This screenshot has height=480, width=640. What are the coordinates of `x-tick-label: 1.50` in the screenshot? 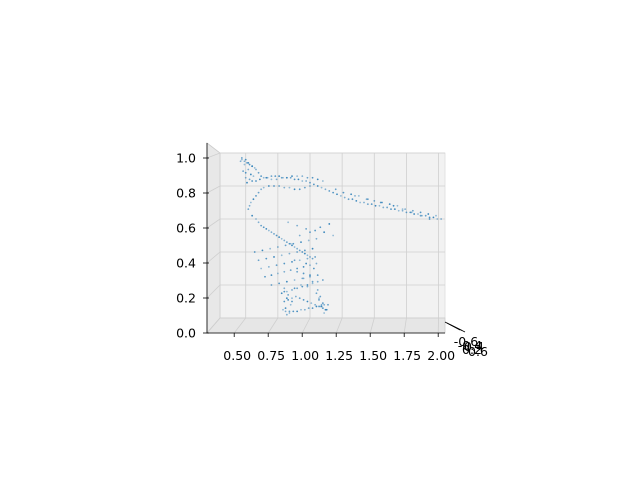 It's located at (373, 355).